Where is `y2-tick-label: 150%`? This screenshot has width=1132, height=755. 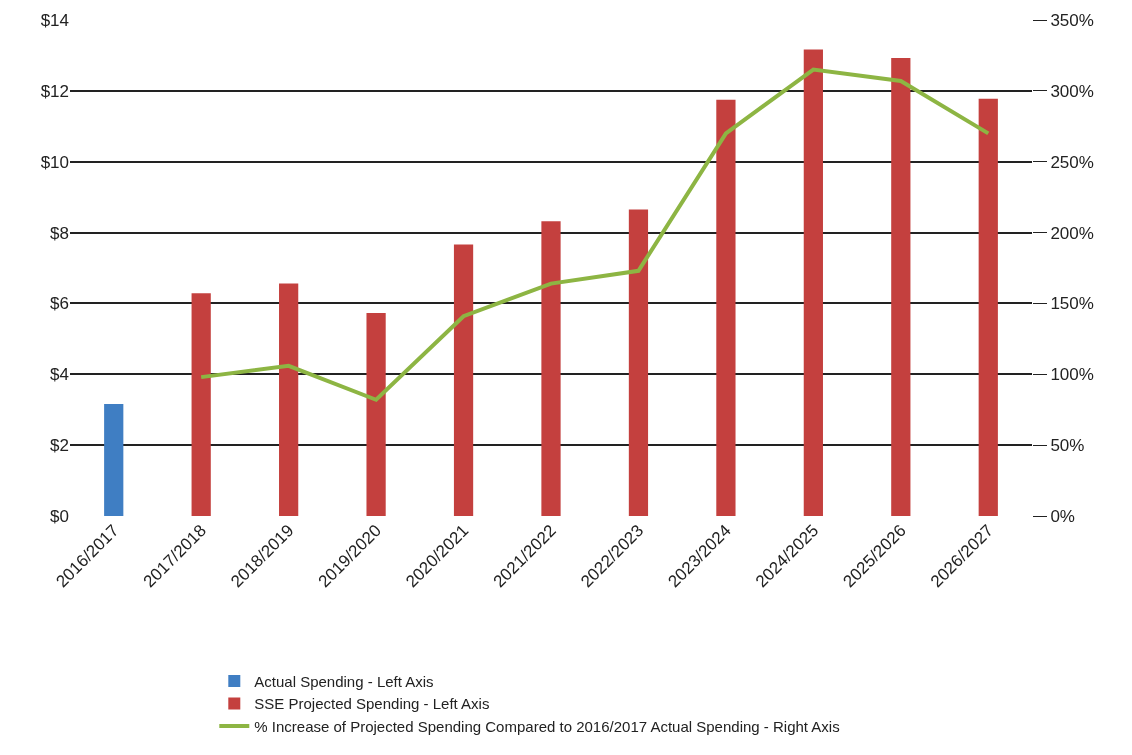 y2-tick-label: 150% is located at coordinates (1072, 304).